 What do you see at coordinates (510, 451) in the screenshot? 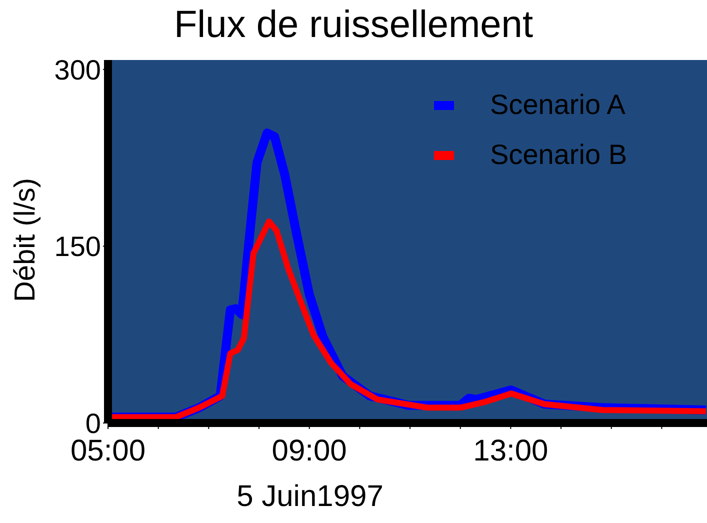
I see `x-tick-label: 13:00` at bounding box center [510, 451].